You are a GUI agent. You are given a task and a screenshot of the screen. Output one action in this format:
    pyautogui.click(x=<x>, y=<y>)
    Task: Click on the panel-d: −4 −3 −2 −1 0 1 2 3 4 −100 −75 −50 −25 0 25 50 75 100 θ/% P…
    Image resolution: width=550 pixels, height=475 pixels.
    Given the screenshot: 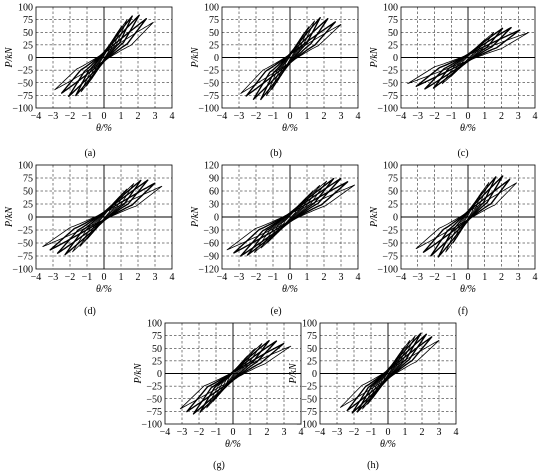 What is the action you would take?
    pyautogui.click(x=89, y=239)
    